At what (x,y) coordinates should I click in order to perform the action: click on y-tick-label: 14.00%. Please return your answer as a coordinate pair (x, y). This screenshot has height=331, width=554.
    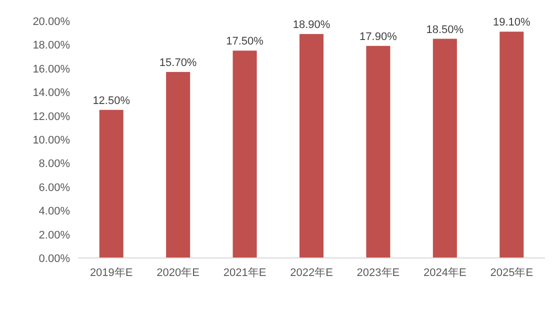
    Looking at the image, I should click on (51, 93).